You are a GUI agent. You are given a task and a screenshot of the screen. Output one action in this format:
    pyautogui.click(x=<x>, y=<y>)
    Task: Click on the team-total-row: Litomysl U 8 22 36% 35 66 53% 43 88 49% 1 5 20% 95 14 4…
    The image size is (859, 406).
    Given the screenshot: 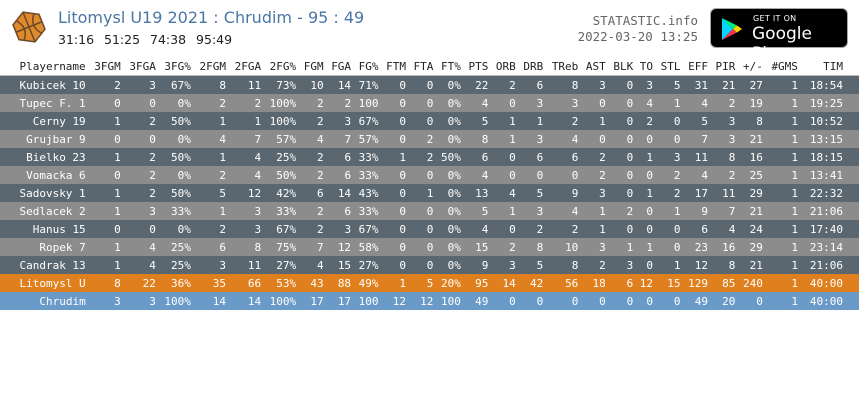 What is the action you would take?
    pyautogui.click(x=429, y=283)
    